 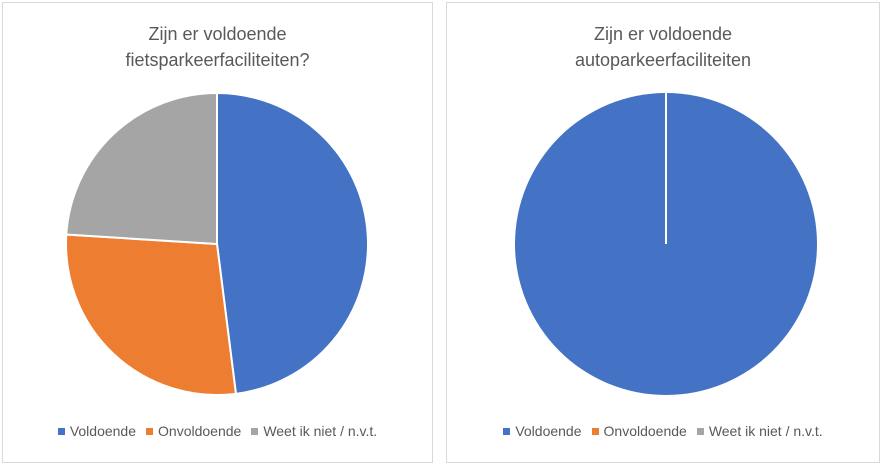 I want to click on pie-slice-weet-ik-niet-n-v-t, so click(x=141, y=168).